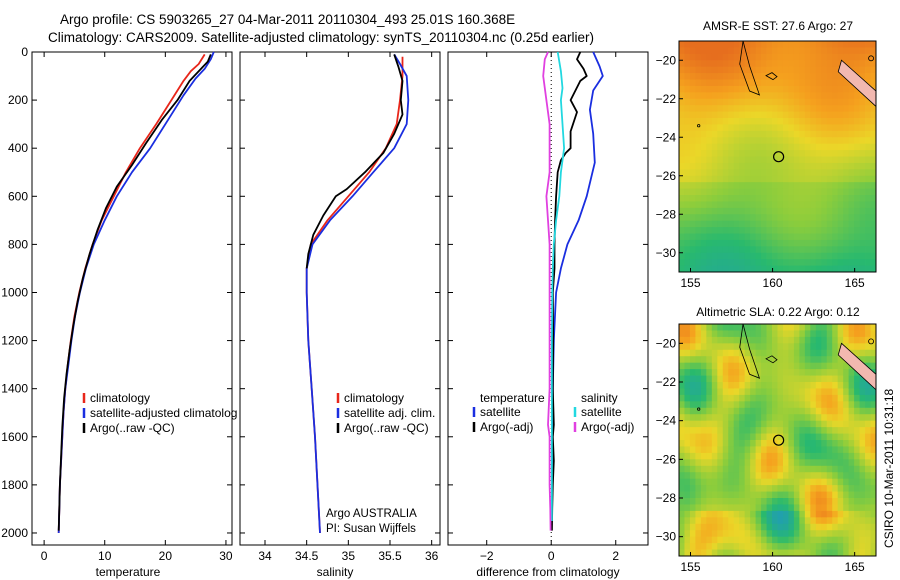  Describe the element at coordinates (120, 398) in the screenshot. I see `temperature-legend-label: climatology` at that location.